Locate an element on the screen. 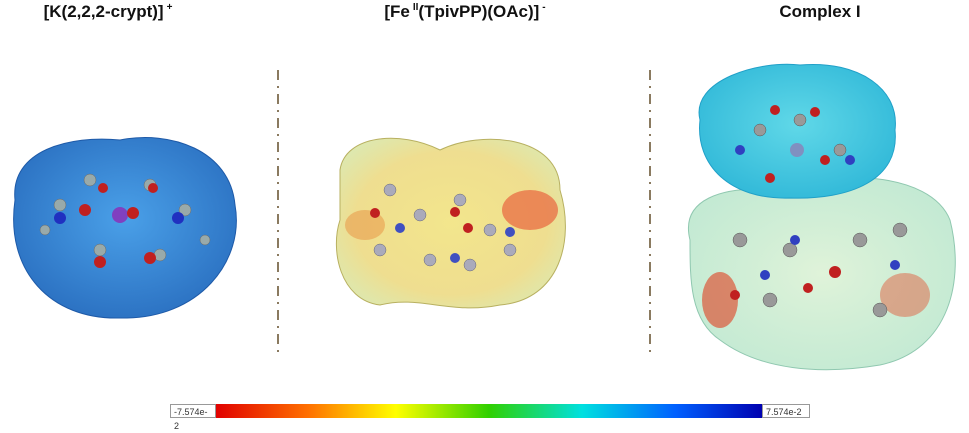 This screenshot has width=969, height=433. title-text: Complex I is located at coordinates (820, 11).